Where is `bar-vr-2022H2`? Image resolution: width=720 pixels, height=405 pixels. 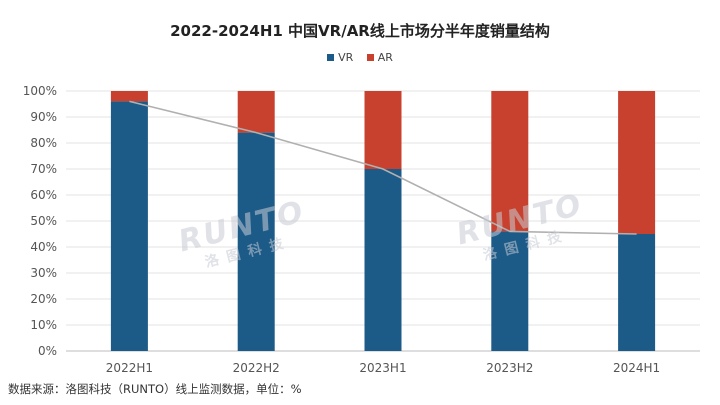 bar-vr-2022H2 is located at coordinates (256, 241).